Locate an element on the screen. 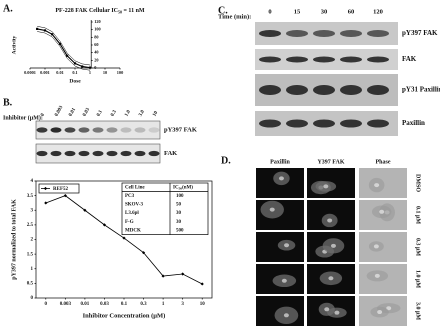  table-cell: 30 is located at coordinates (179, 222).